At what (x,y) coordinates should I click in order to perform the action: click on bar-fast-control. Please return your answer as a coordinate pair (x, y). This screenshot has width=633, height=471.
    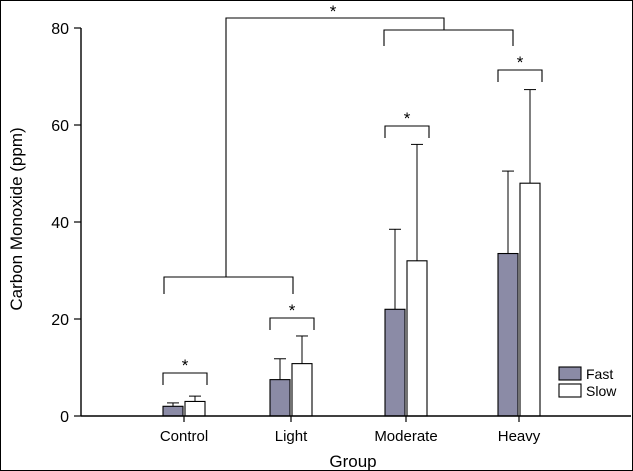
    Looking at the image, I should click on (173, 411).